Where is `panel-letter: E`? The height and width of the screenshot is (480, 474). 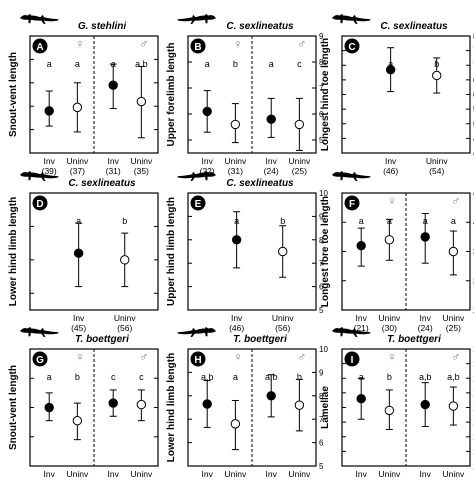 panel-letter: E is located at coordinates (198, 204).